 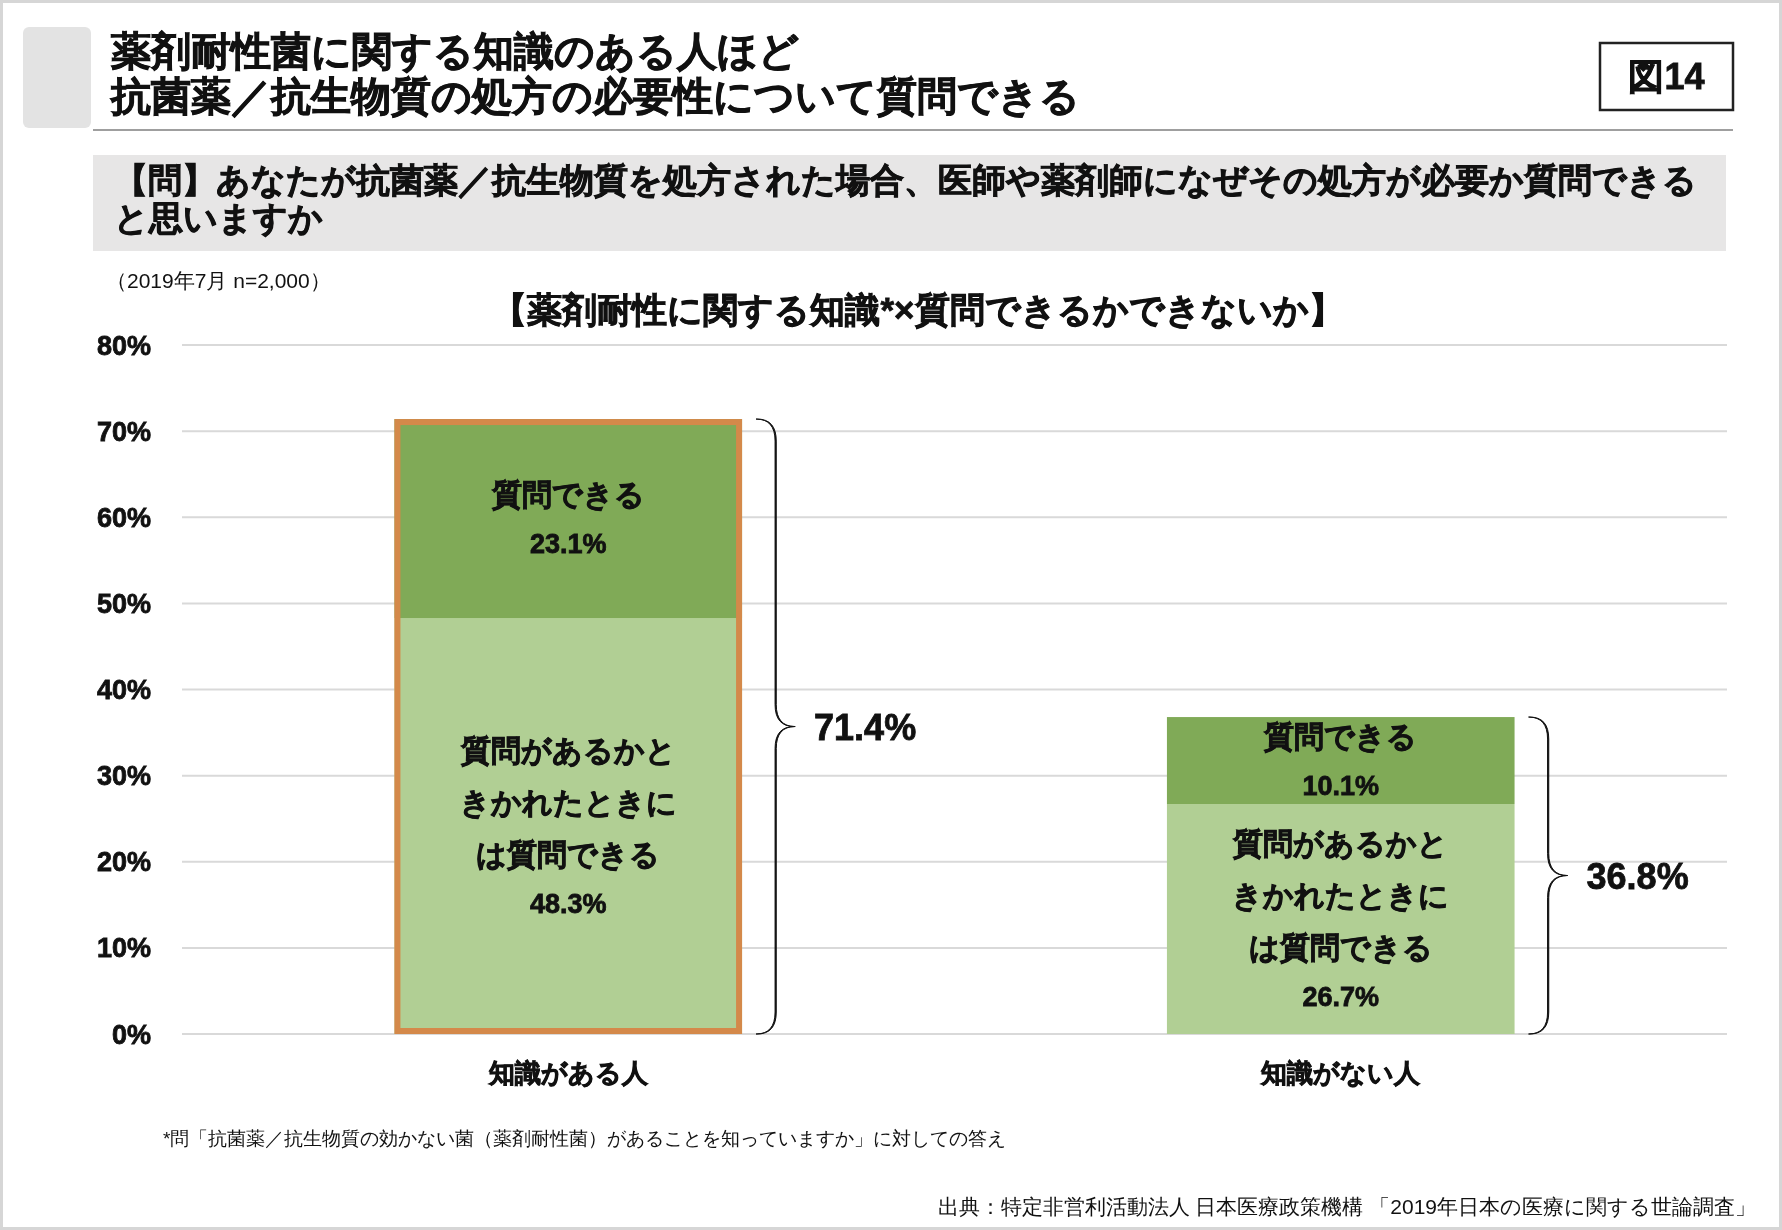 What do you see at coordinates (1341, 786) in the screenshot?
I see `value-label: 10.1%` at bounding box center [1341, 786].